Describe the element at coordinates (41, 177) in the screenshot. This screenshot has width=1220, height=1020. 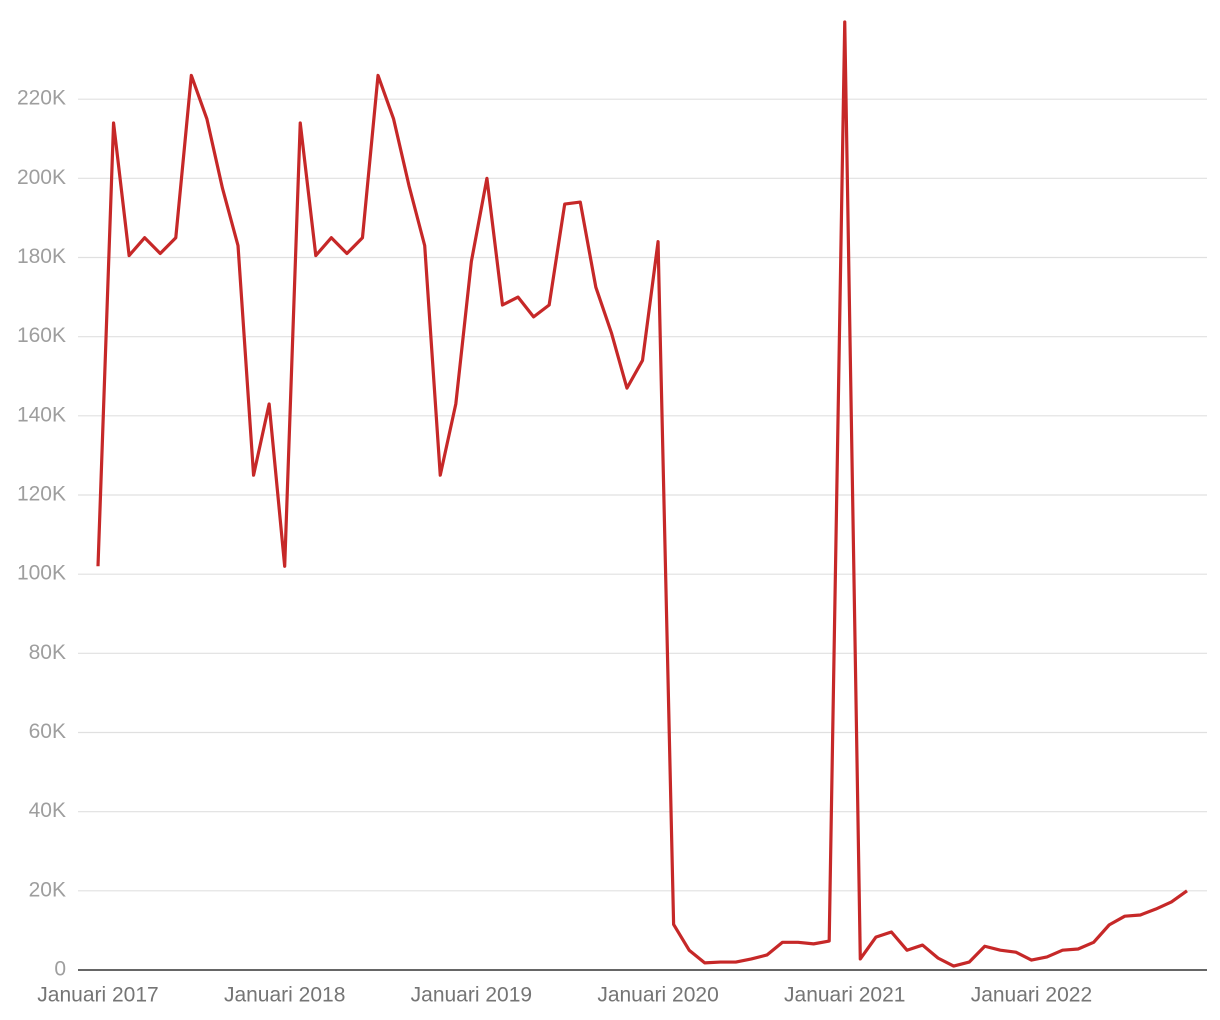
I see `y-tick-label: 200K` at that location.